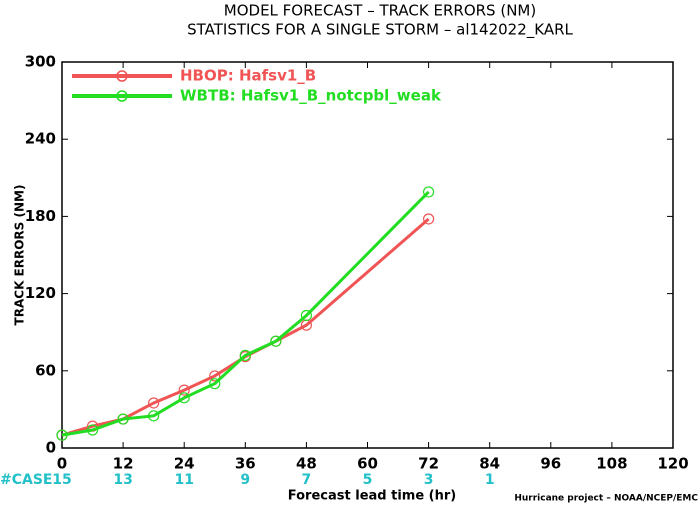 The image size is (700, 506). Describe the element at coordinates (368, 480) in the screenshot. I see `case-count: 5` at that location.